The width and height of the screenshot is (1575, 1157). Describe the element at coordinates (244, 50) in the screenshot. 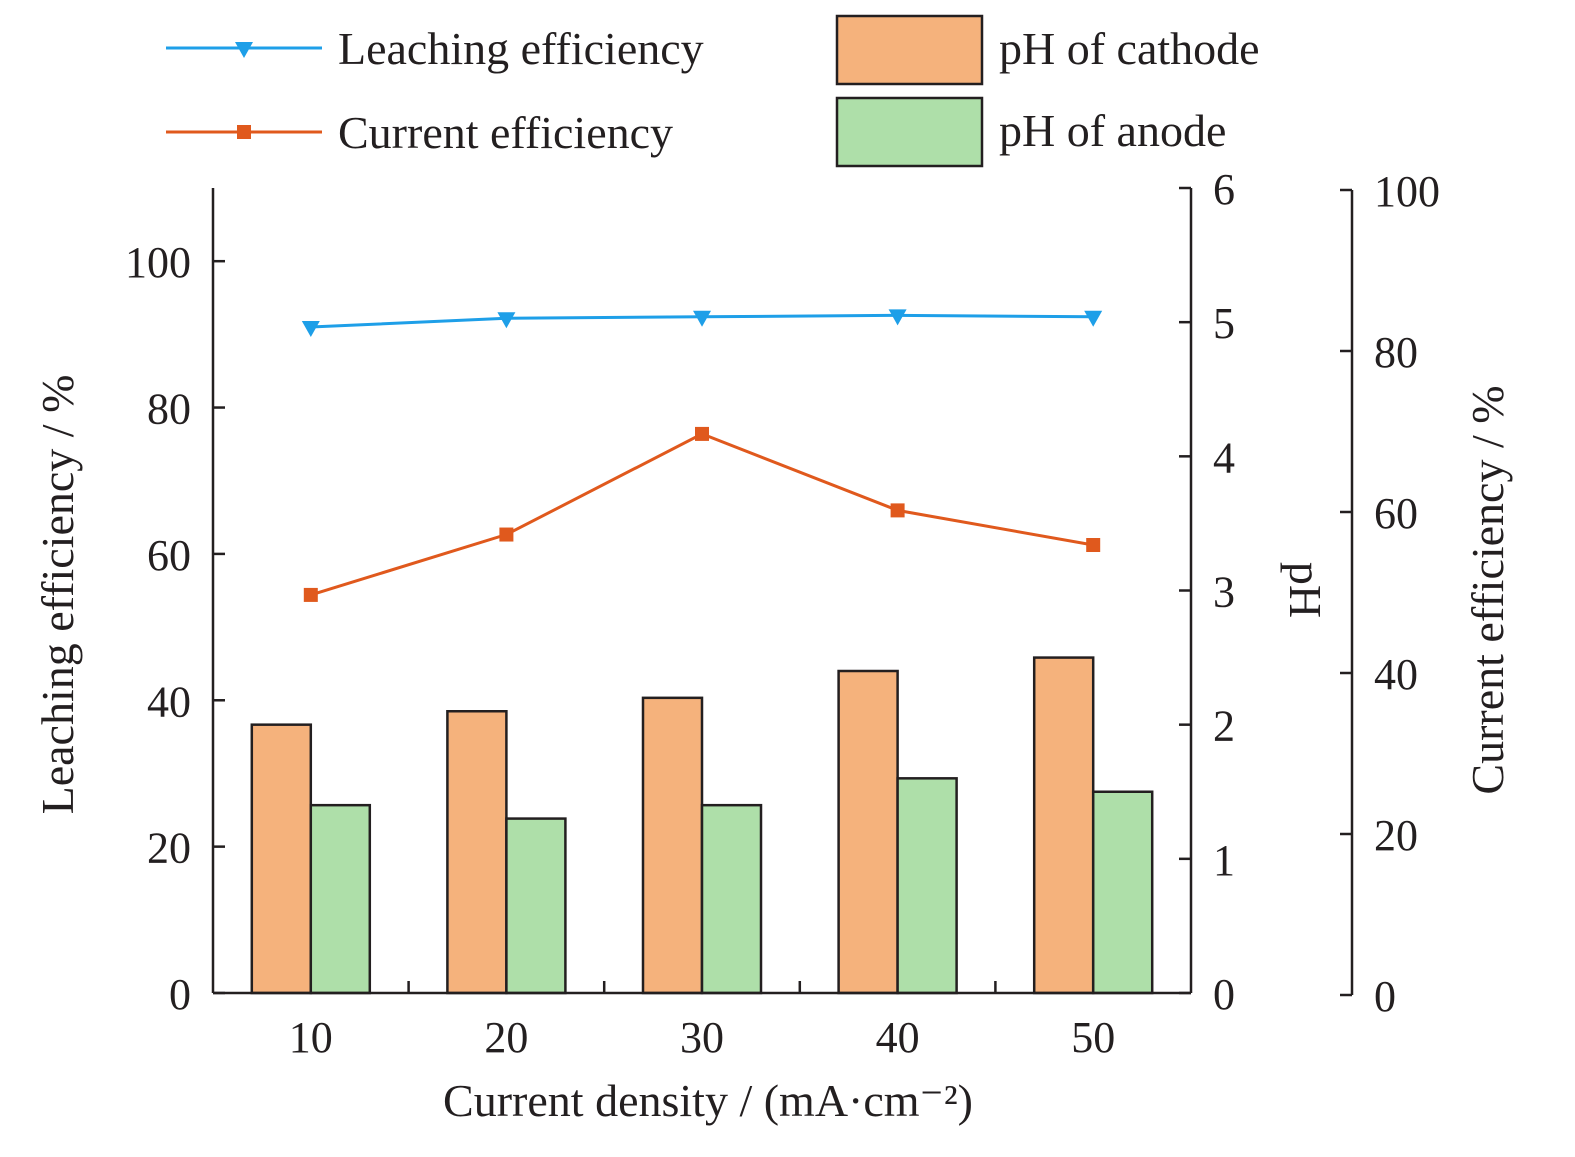

I see `legend-marker-leaching-efficiency` at that location.